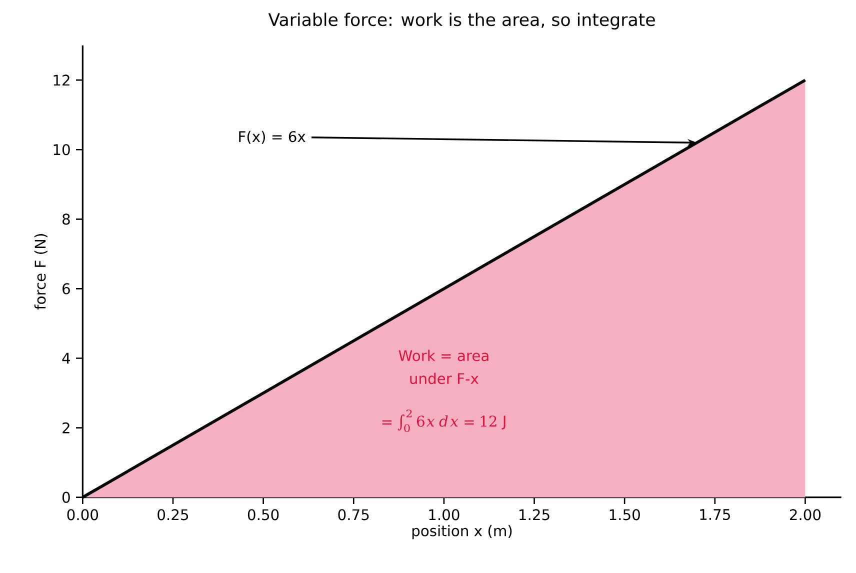  What do you see at coordinates (66, 497) in the screenshot?
I see `y-tick-label: 0` at bounding box center [66, 497].